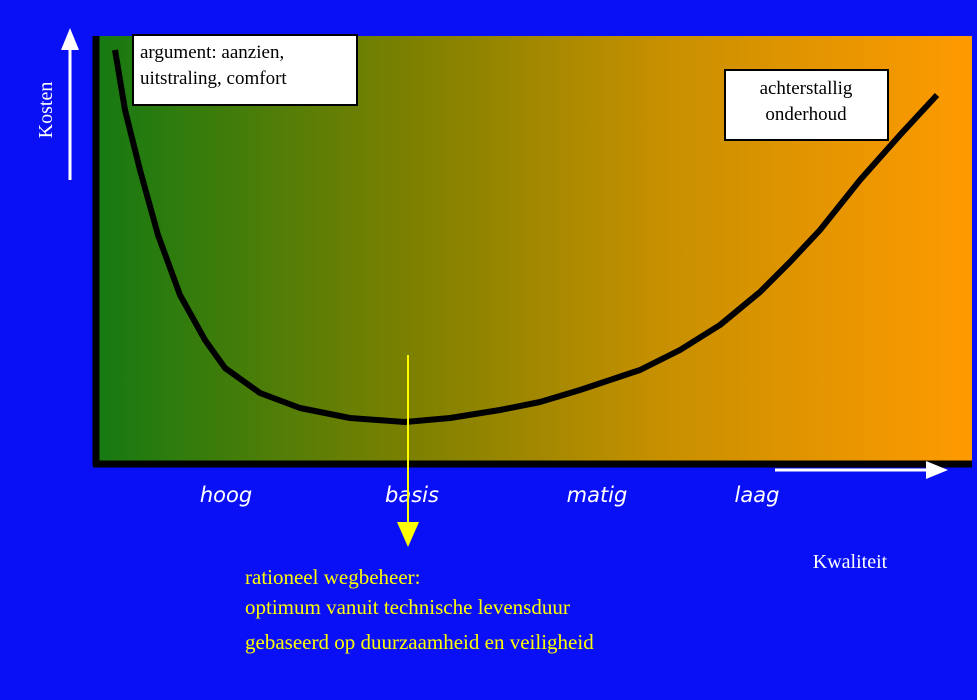  Describe the element at coordinates (412, 495) in the screenshot. I see `category-label: basis` at that location.